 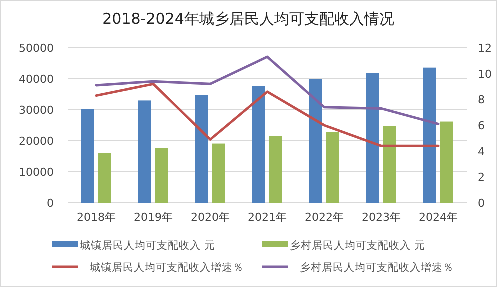 What do you see at coordinates (153, 217) in the screenshot?
I see `x-tick-label: 2019年` at bounding box center [153, 217].